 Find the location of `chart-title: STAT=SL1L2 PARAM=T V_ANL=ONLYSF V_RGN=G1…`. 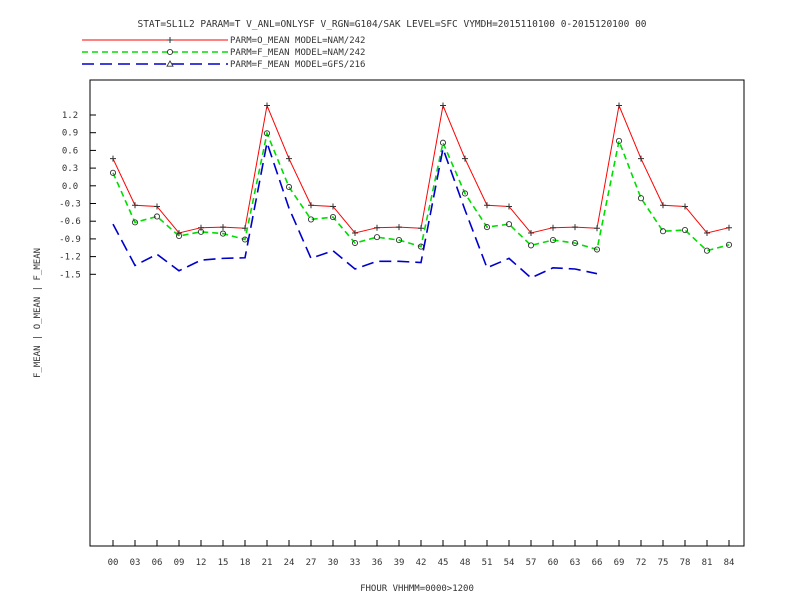

chart-title: STAT=SL1L2 PARAM=T V_ANL=ONLYSF V_RGN=G1… is located at coordinates (391, 24).